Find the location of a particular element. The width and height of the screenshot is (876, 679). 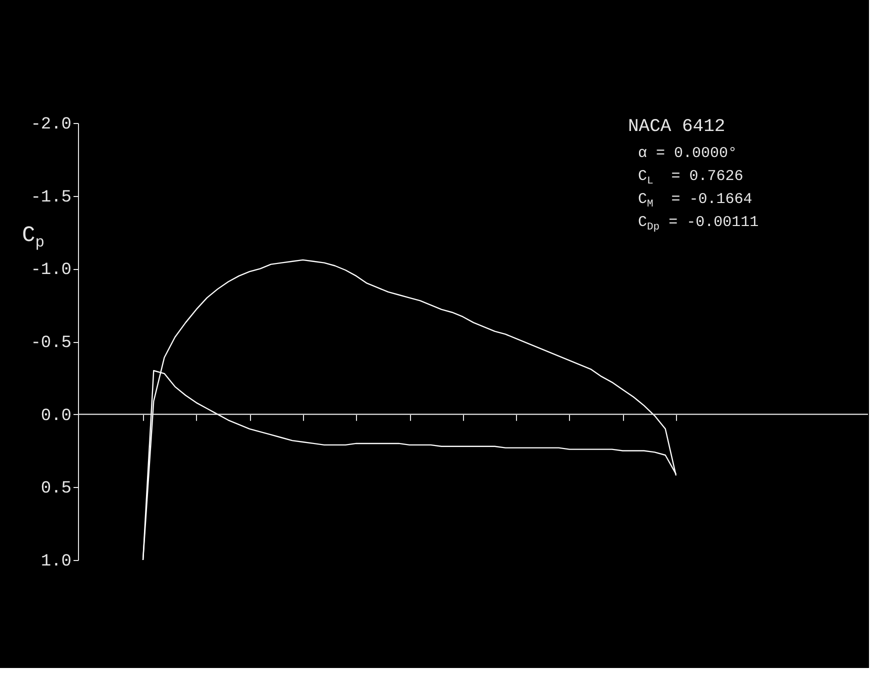

y-tick-label: -1.0 is located at coordinates (51, 270).